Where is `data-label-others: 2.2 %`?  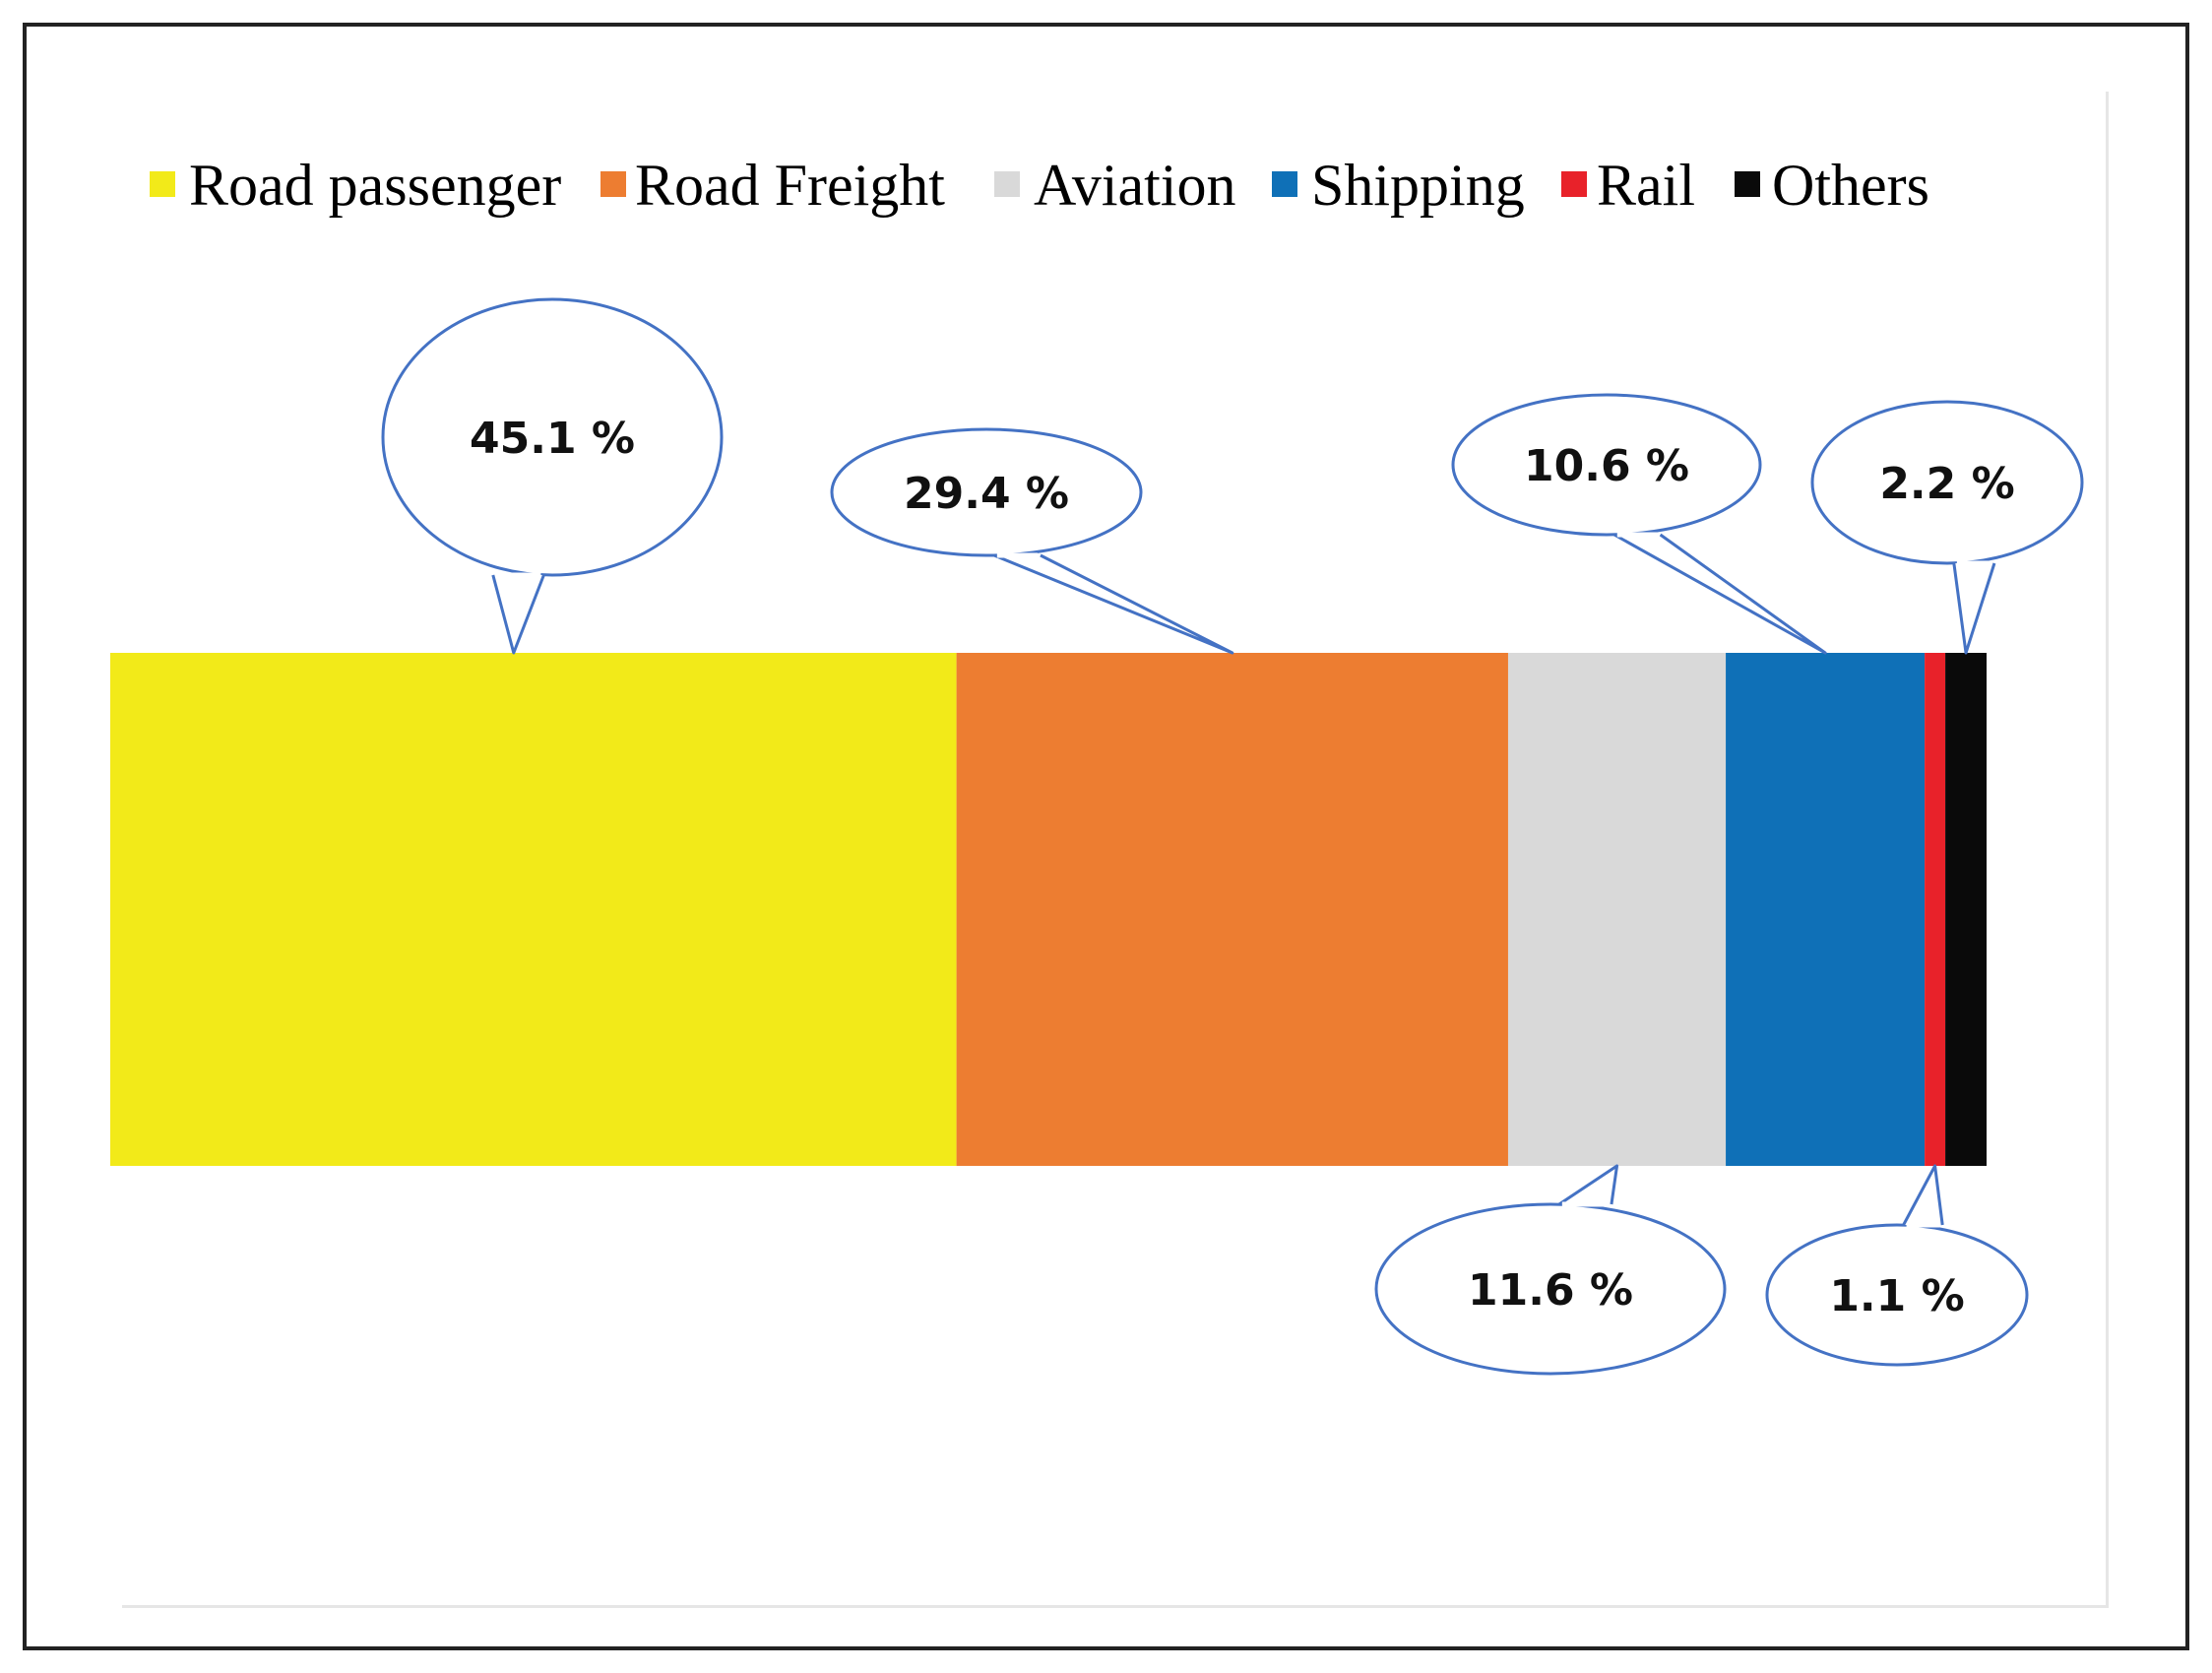
data-label-others: 2.2 % is located at coordinates (1947, 484).